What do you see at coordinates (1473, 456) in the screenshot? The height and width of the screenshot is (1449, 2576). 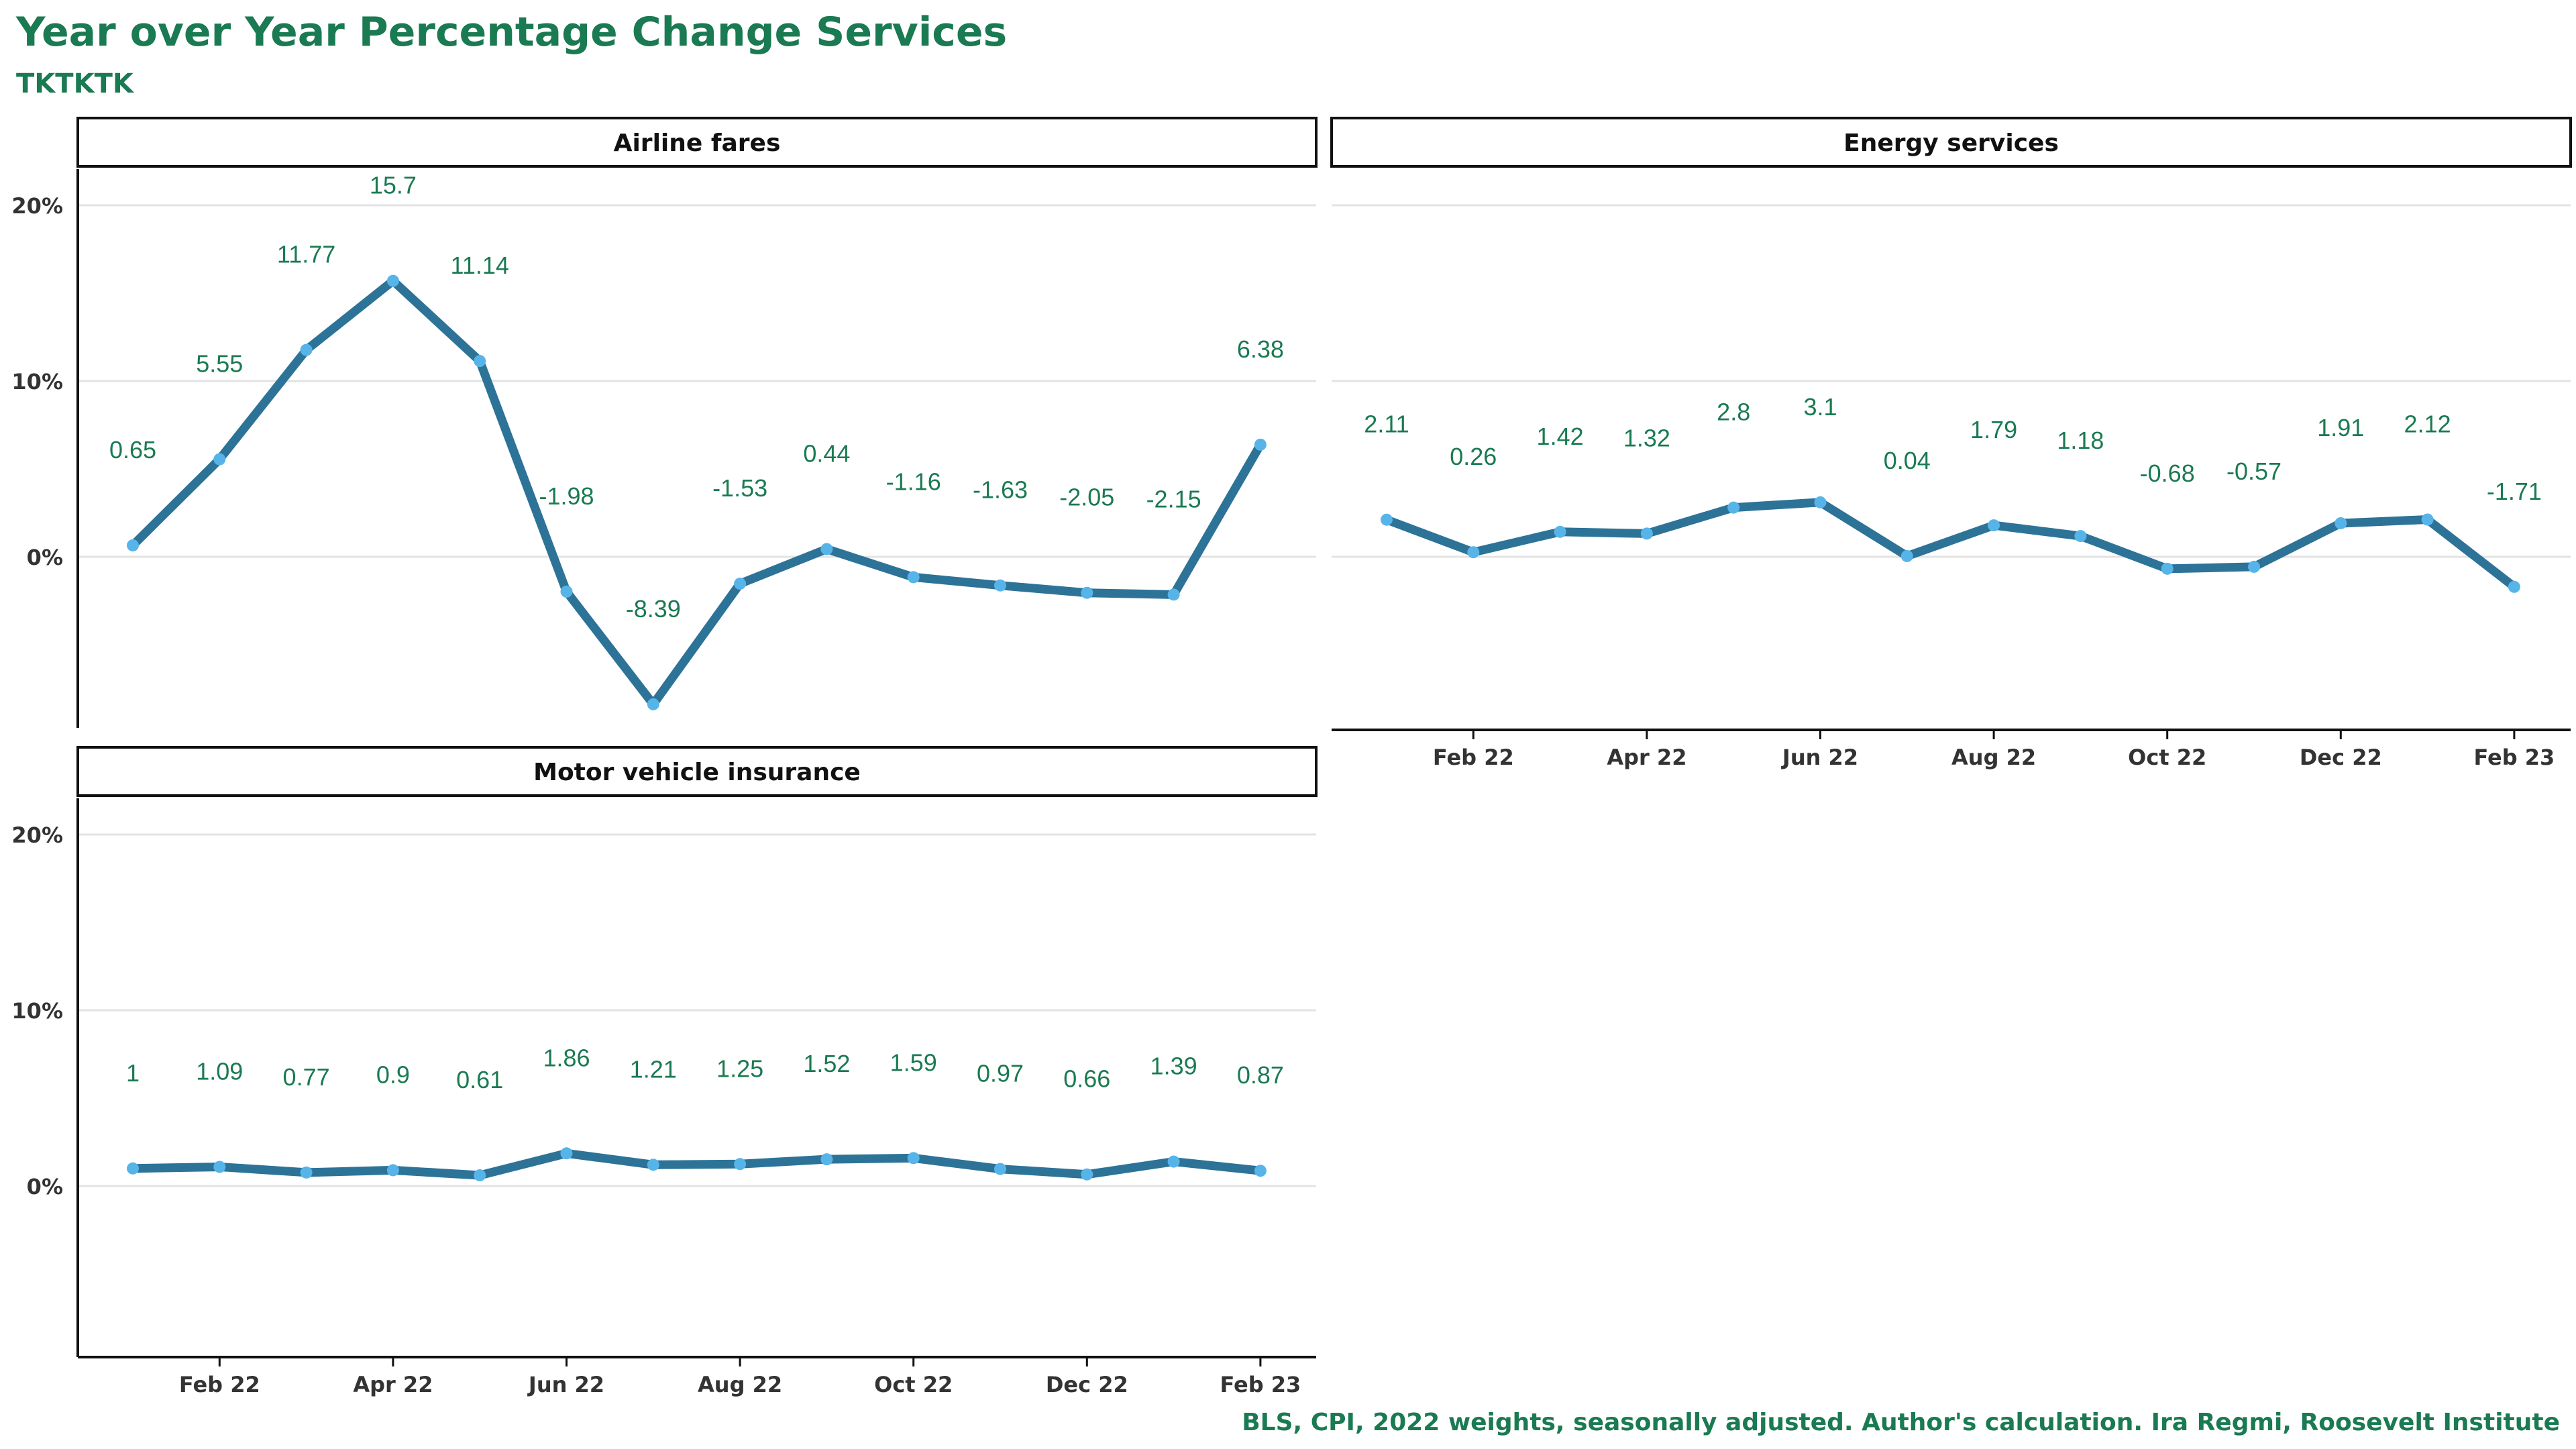 I see `data-label: 0.26` at bounding box center [1473, 456].